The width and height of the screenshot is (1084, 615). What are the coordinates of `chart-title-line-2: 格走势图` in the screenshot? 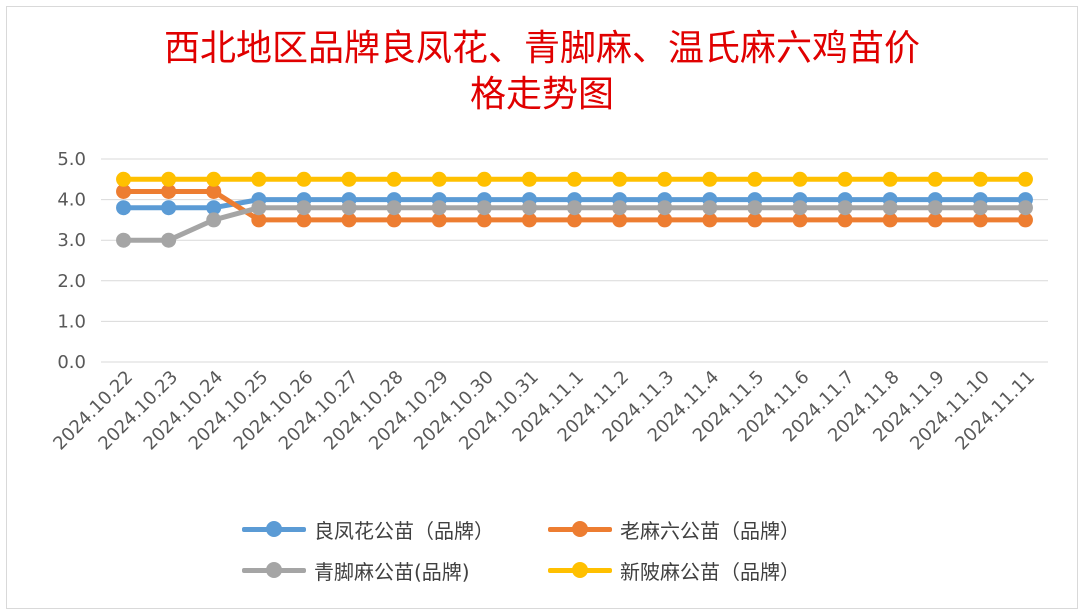 It's located at (541, 94).